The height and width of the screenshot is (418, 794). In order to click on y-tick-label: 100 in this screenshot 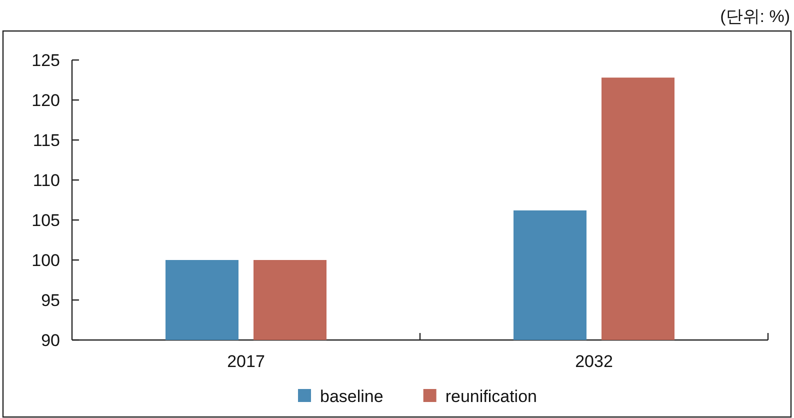, I will do `click(46, 260)`.